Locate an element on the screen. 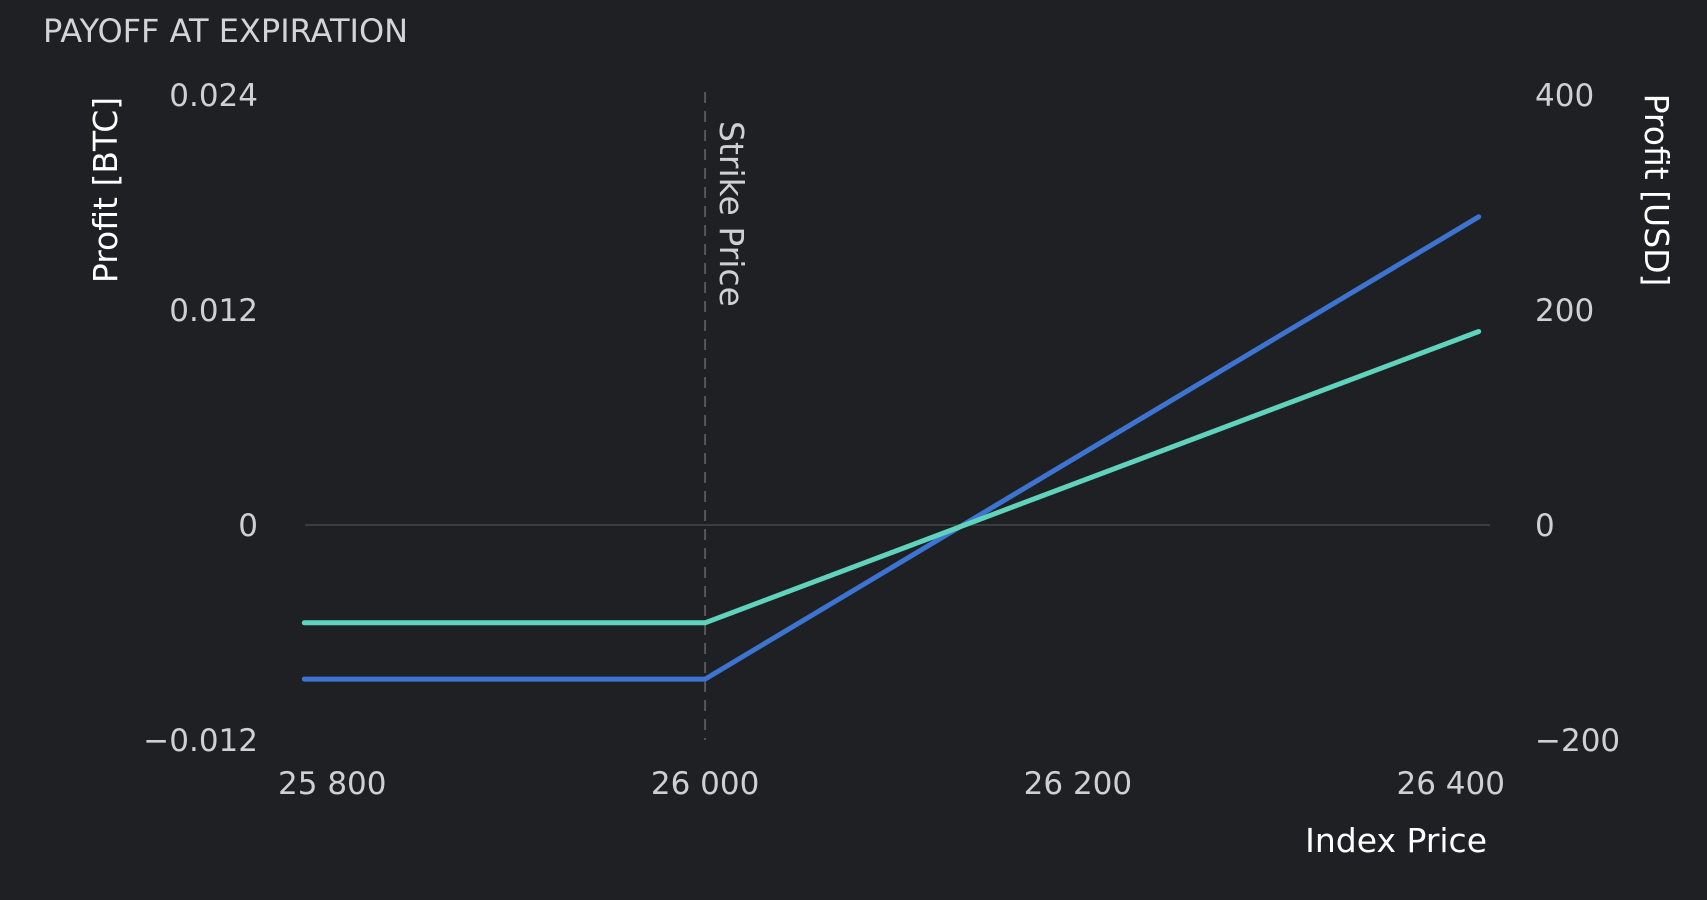 The image size is (1707, 900). x-tick-label: 26 400 is located at coordinates (1450, 784).